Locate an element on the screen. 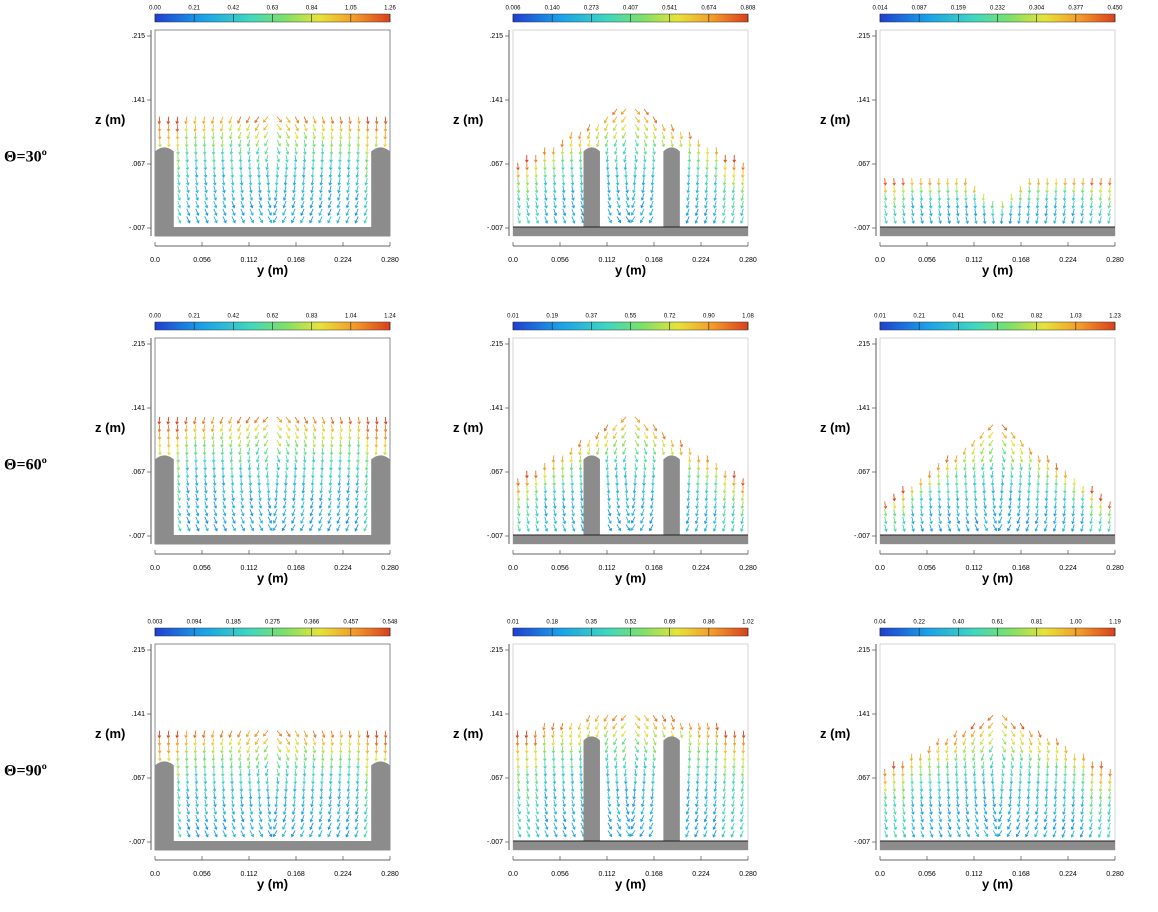 The image size is (1158, 912). colorbar-label: 0.450 is located at coordinates (1115, 9).